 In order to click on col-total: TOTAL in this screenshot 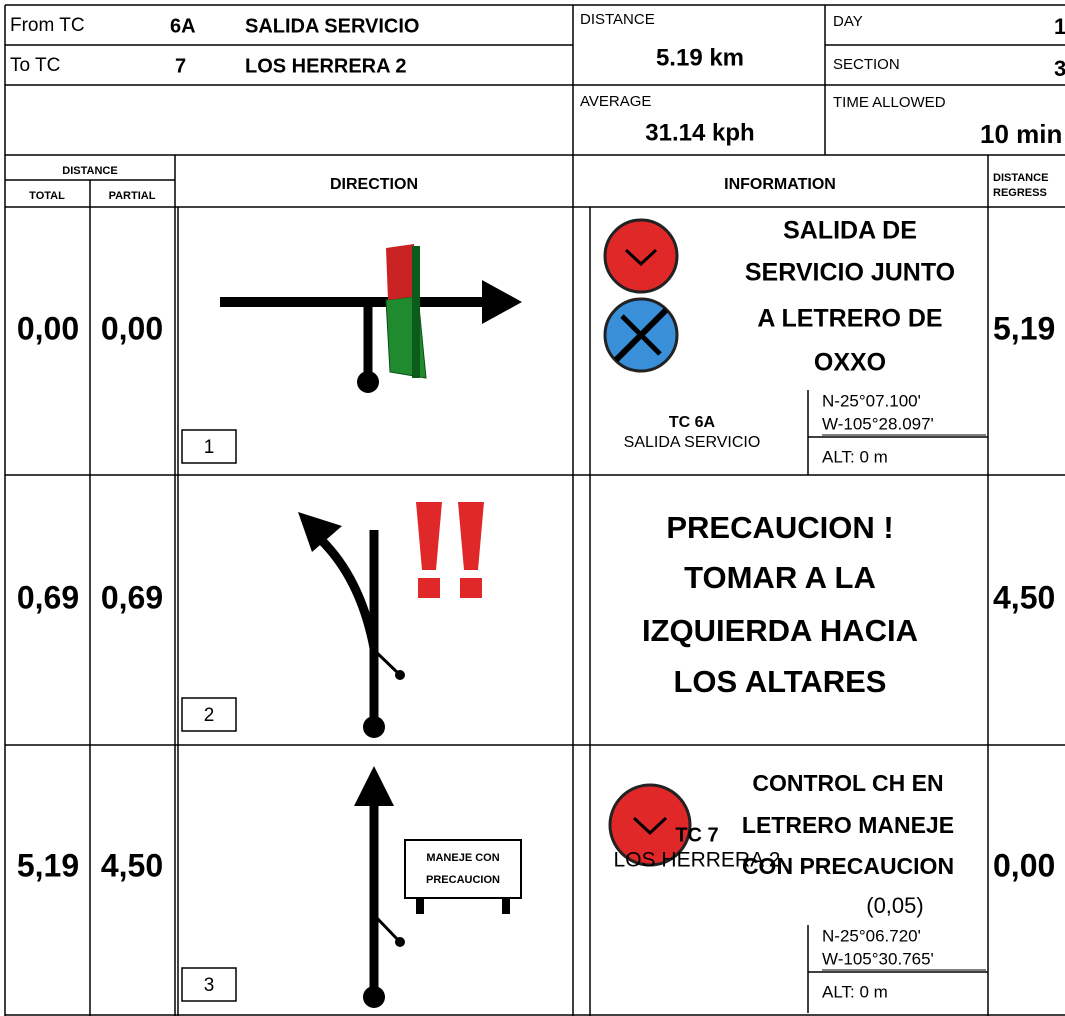, I will do `click(47, 196)`.